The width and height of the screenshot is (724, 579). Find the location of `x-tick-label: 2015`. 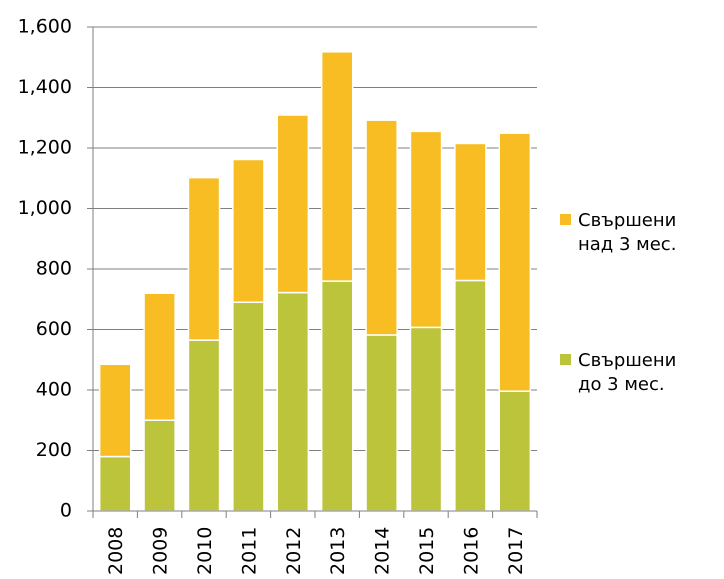

x-tick-label: 2015 is located at coordinates (427, 551).